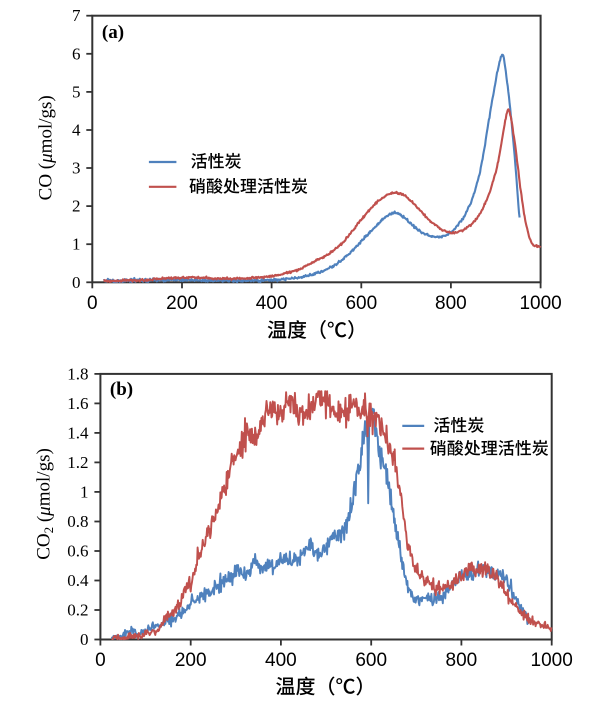 This screenshot has width=600, height=718. Describe the element at coordinates (76, 206) in the screenshot. I see `svg-text: 2` at that location.